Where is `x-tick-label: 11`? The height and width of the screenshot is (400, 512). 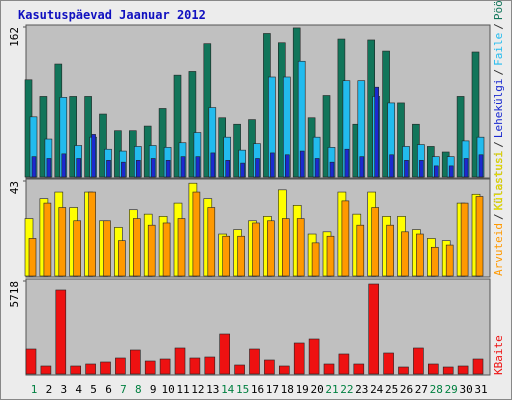
x-tick-label: 11 is located at coordinates (182, 389).